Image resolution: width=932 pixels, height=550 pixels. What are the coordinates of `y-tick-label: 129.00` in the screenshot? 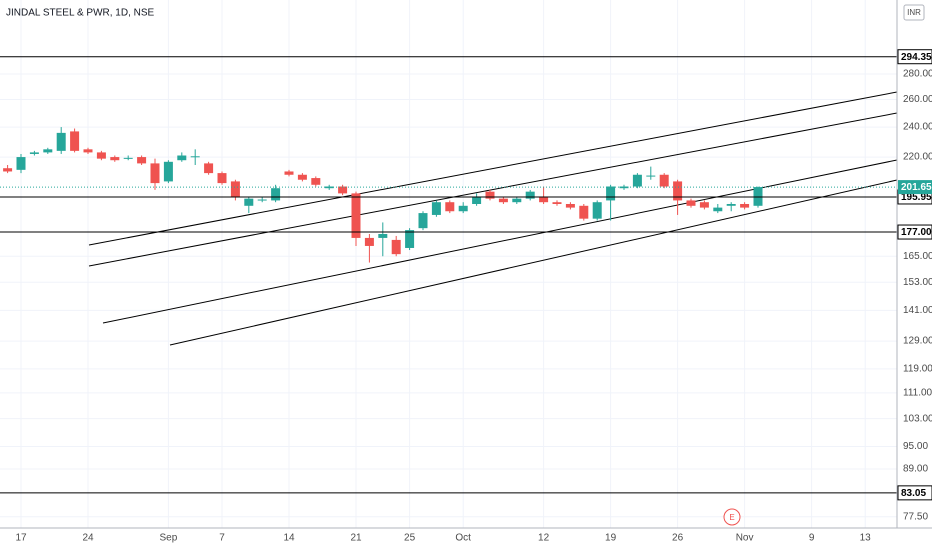 It's located at (917, 341).